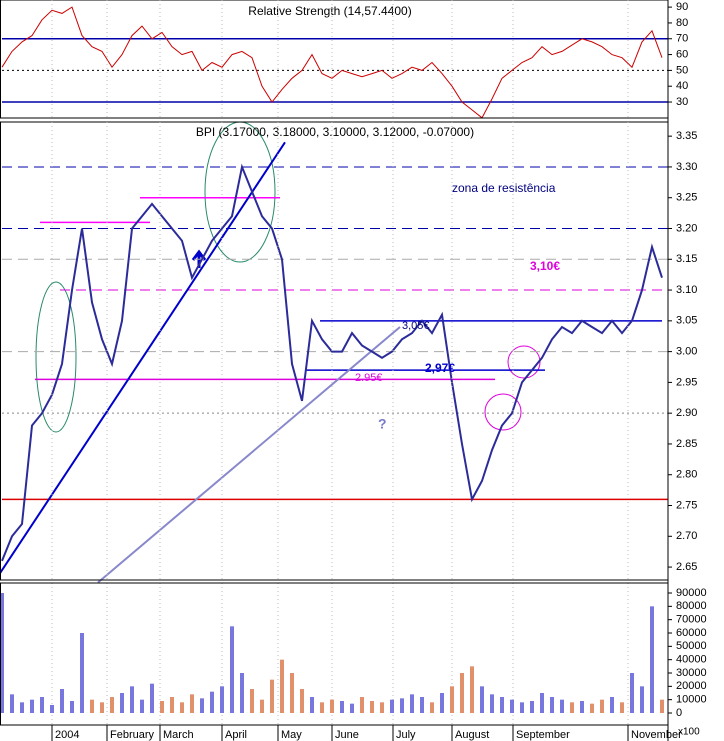 This screenshot has height=741, width=724. I want to click on trend-line, so click(249, 455).